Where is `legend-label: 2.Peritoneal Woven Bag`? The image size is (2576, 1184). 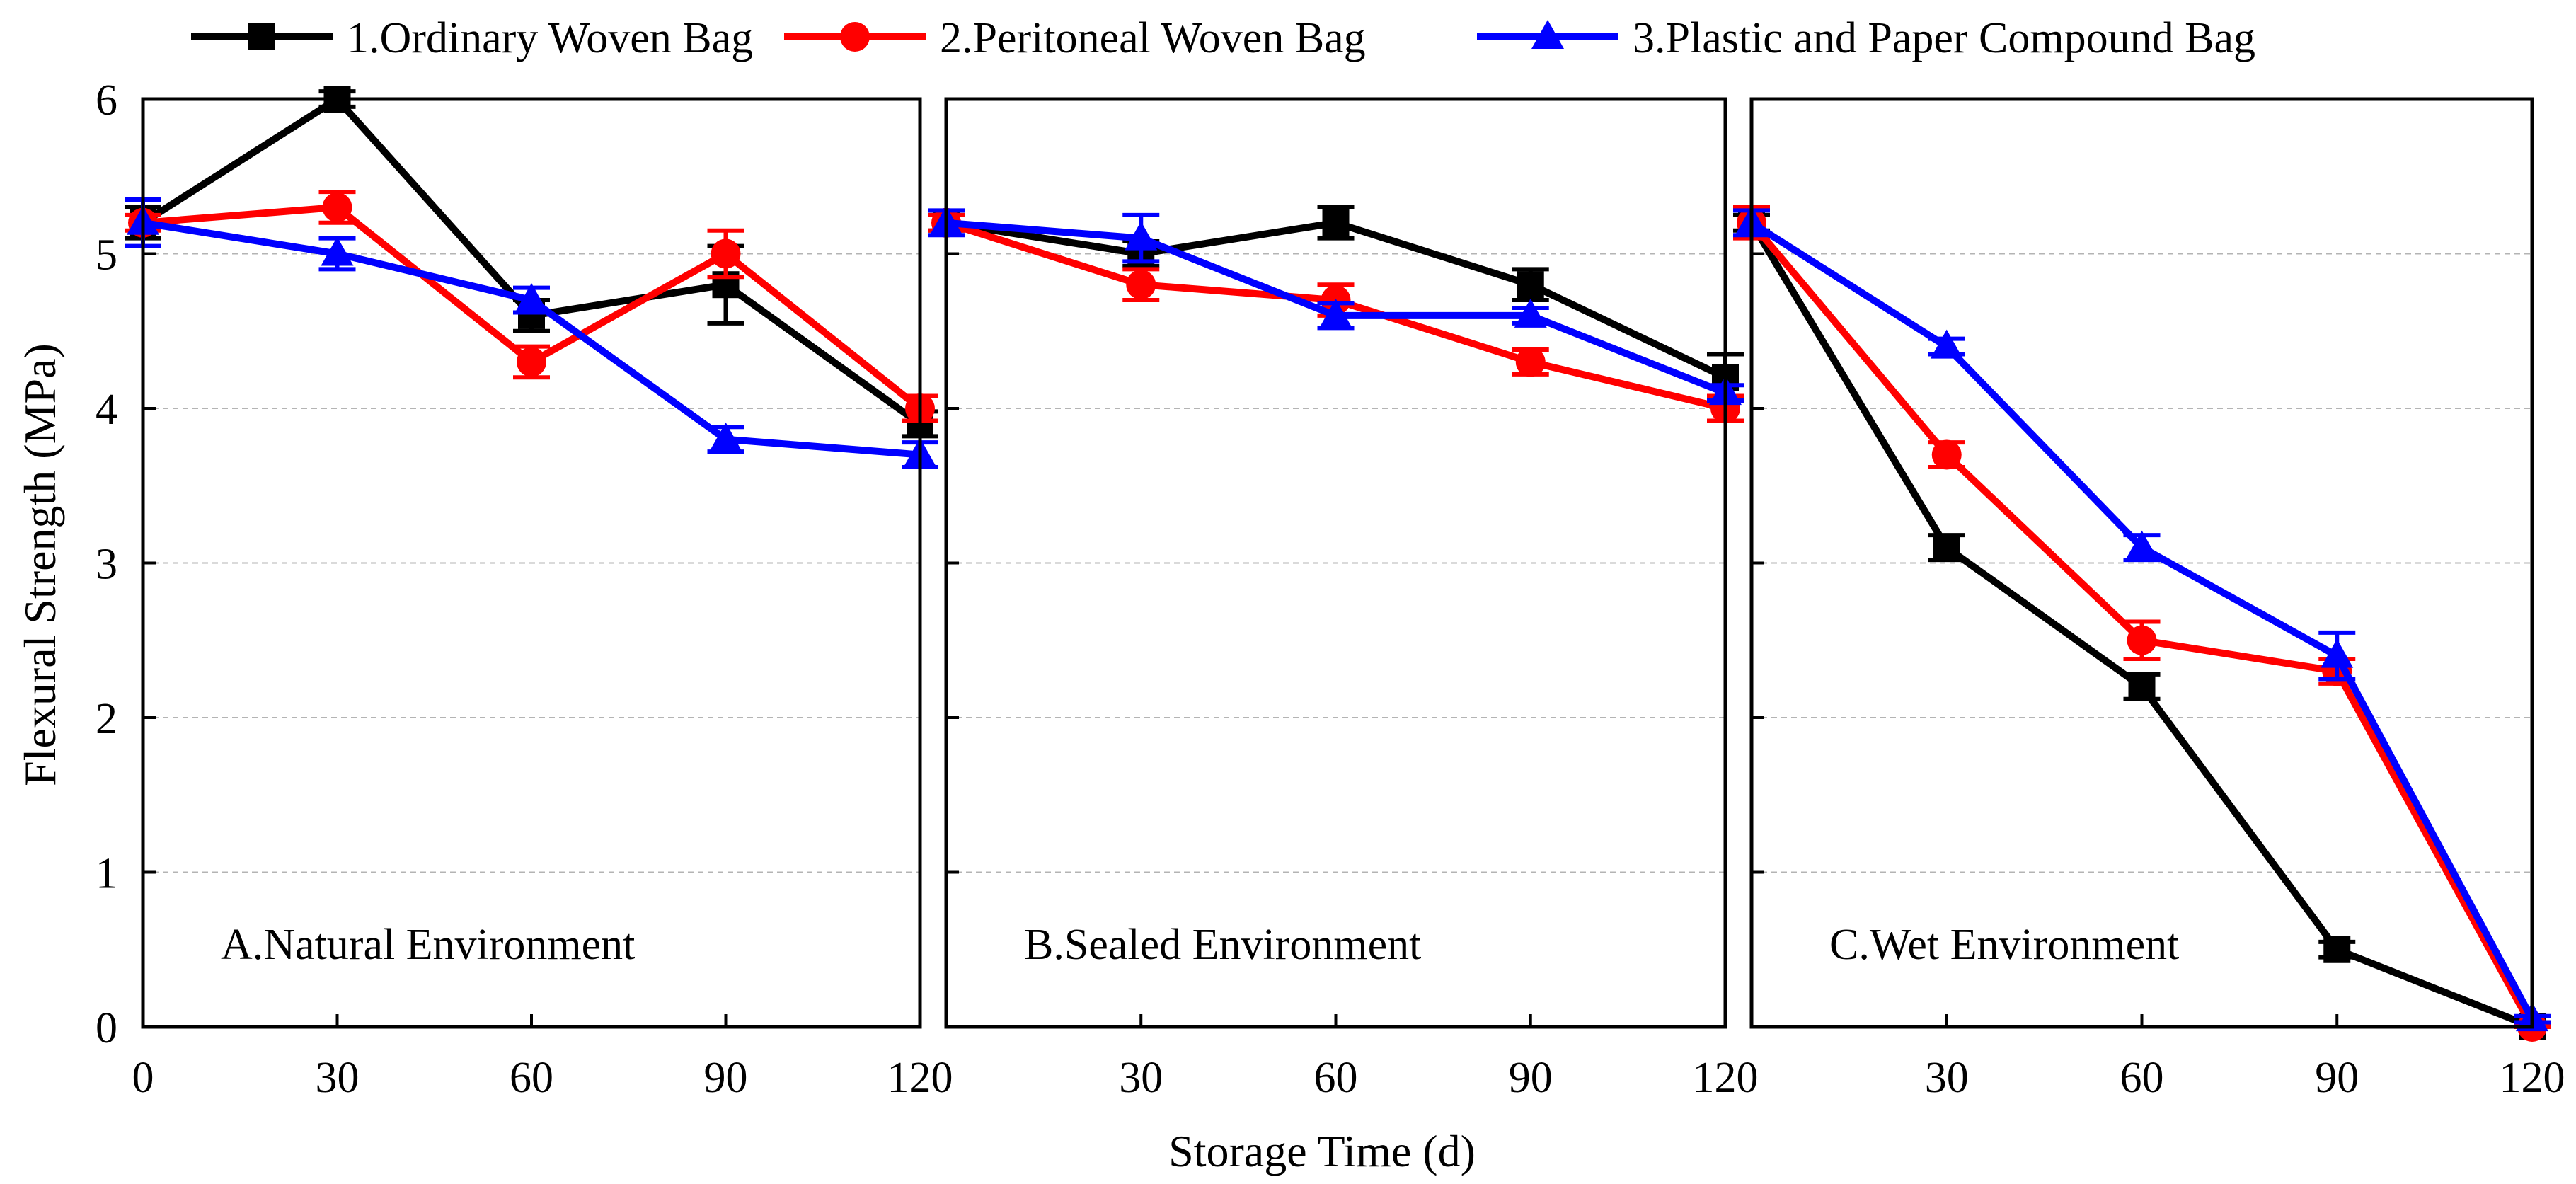
legend-label: 2.Peritoneal Woven Bag is located at coordinates (1153, 38).